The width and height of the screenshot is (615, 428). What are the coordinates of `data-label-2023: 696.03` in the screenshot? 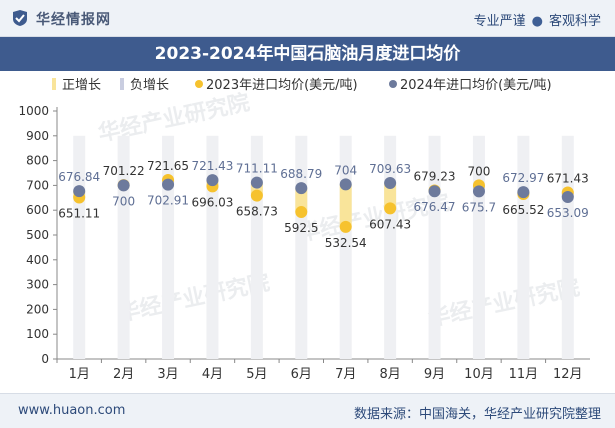 It's located at (212, 202).